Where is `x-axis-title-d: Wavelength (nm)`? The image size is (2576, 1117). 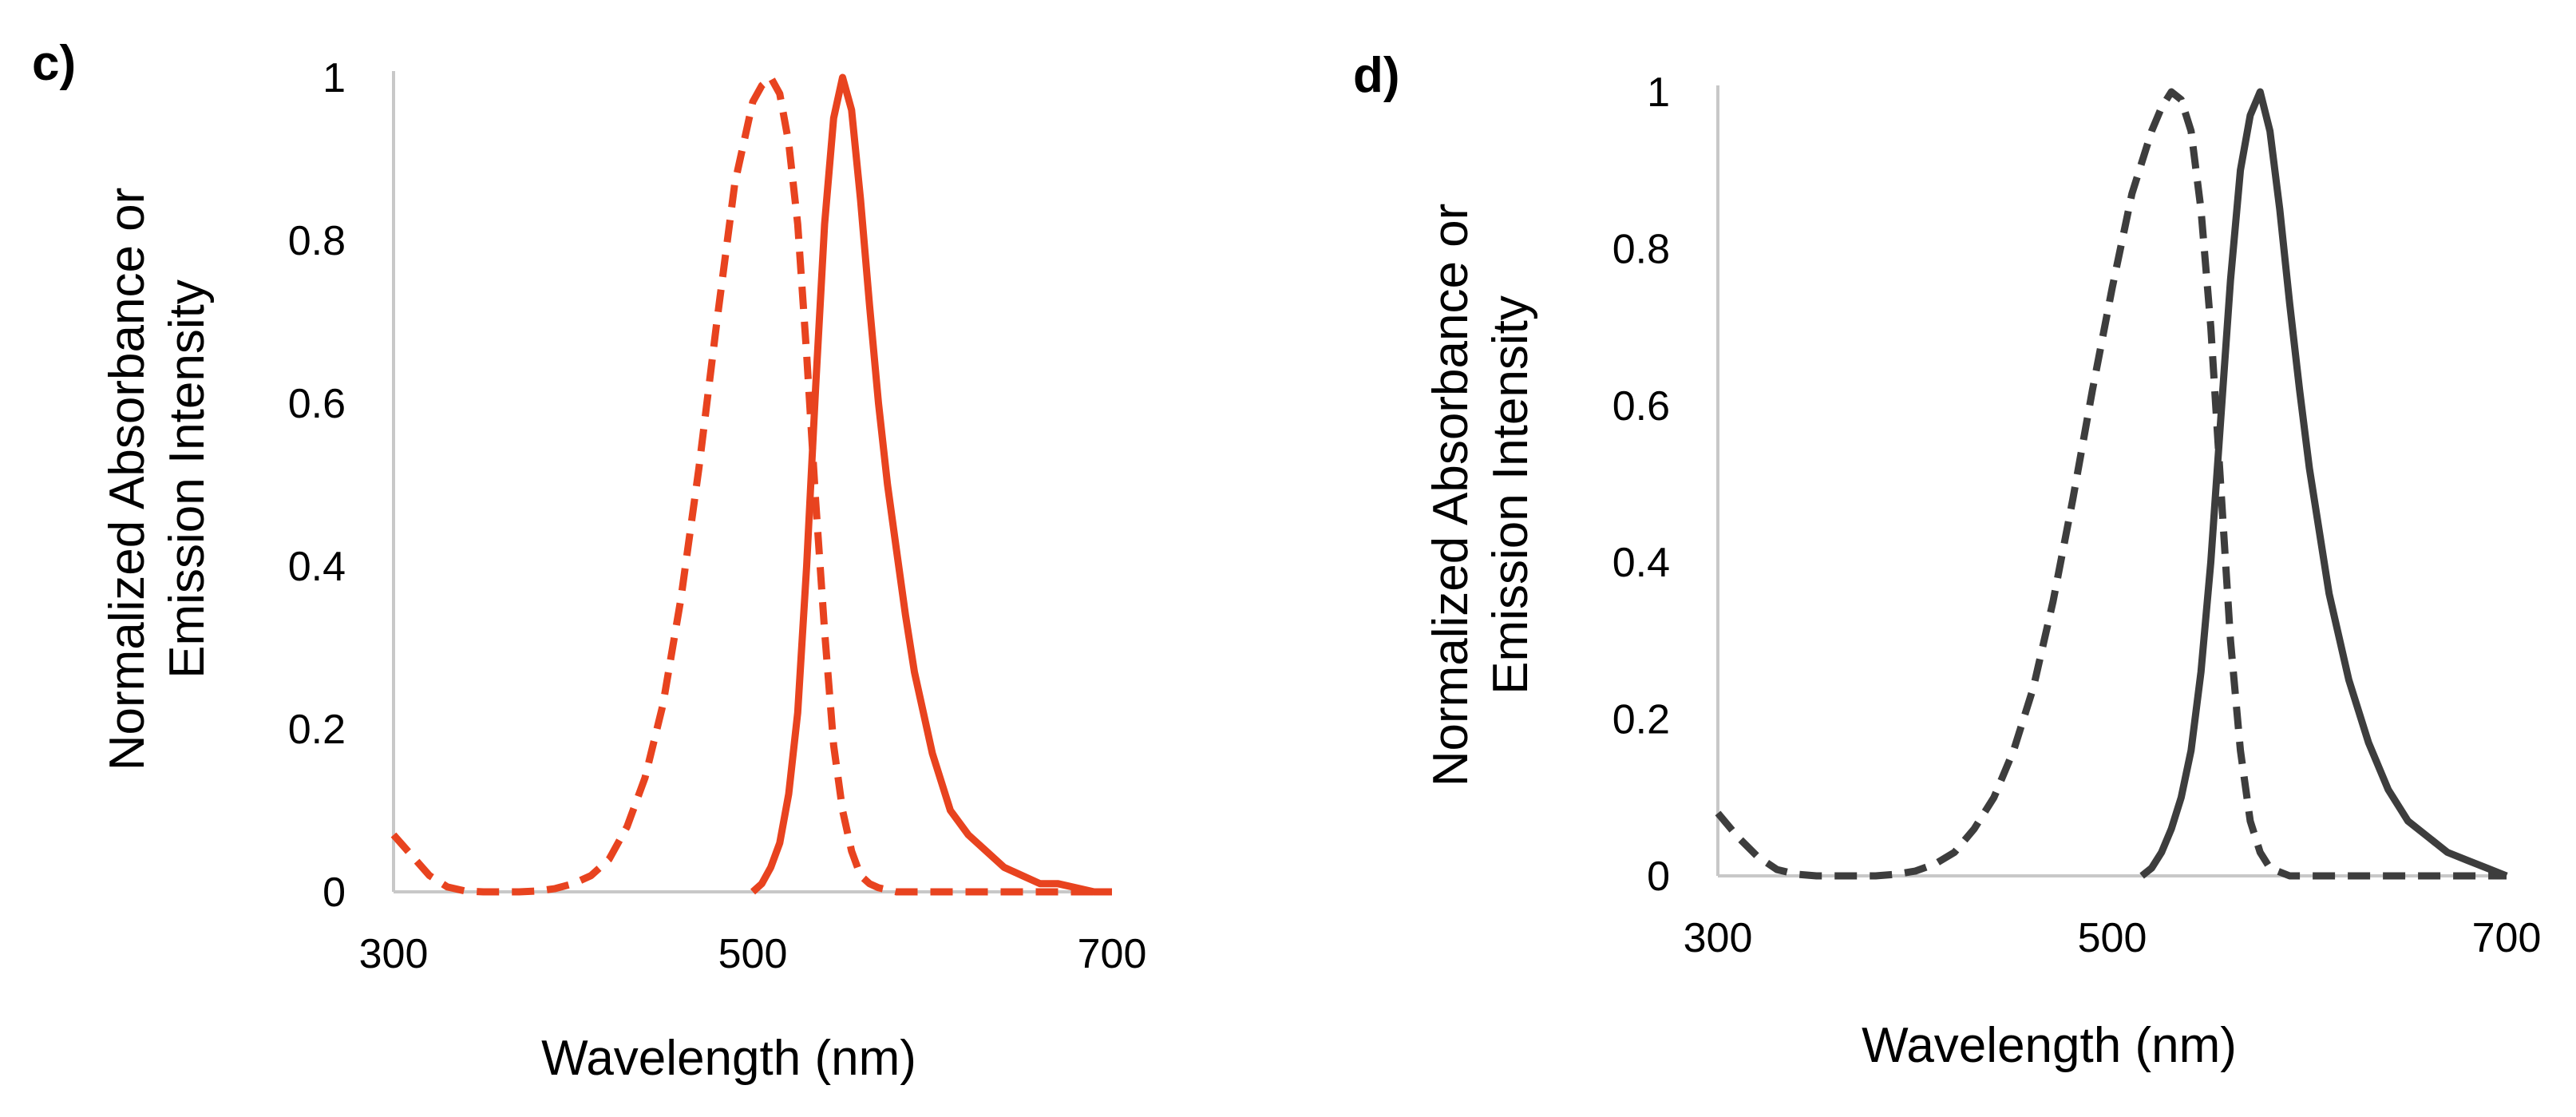
x-axis-title-d: Wavelength (nm) is located at coordinates (2049, 1045).